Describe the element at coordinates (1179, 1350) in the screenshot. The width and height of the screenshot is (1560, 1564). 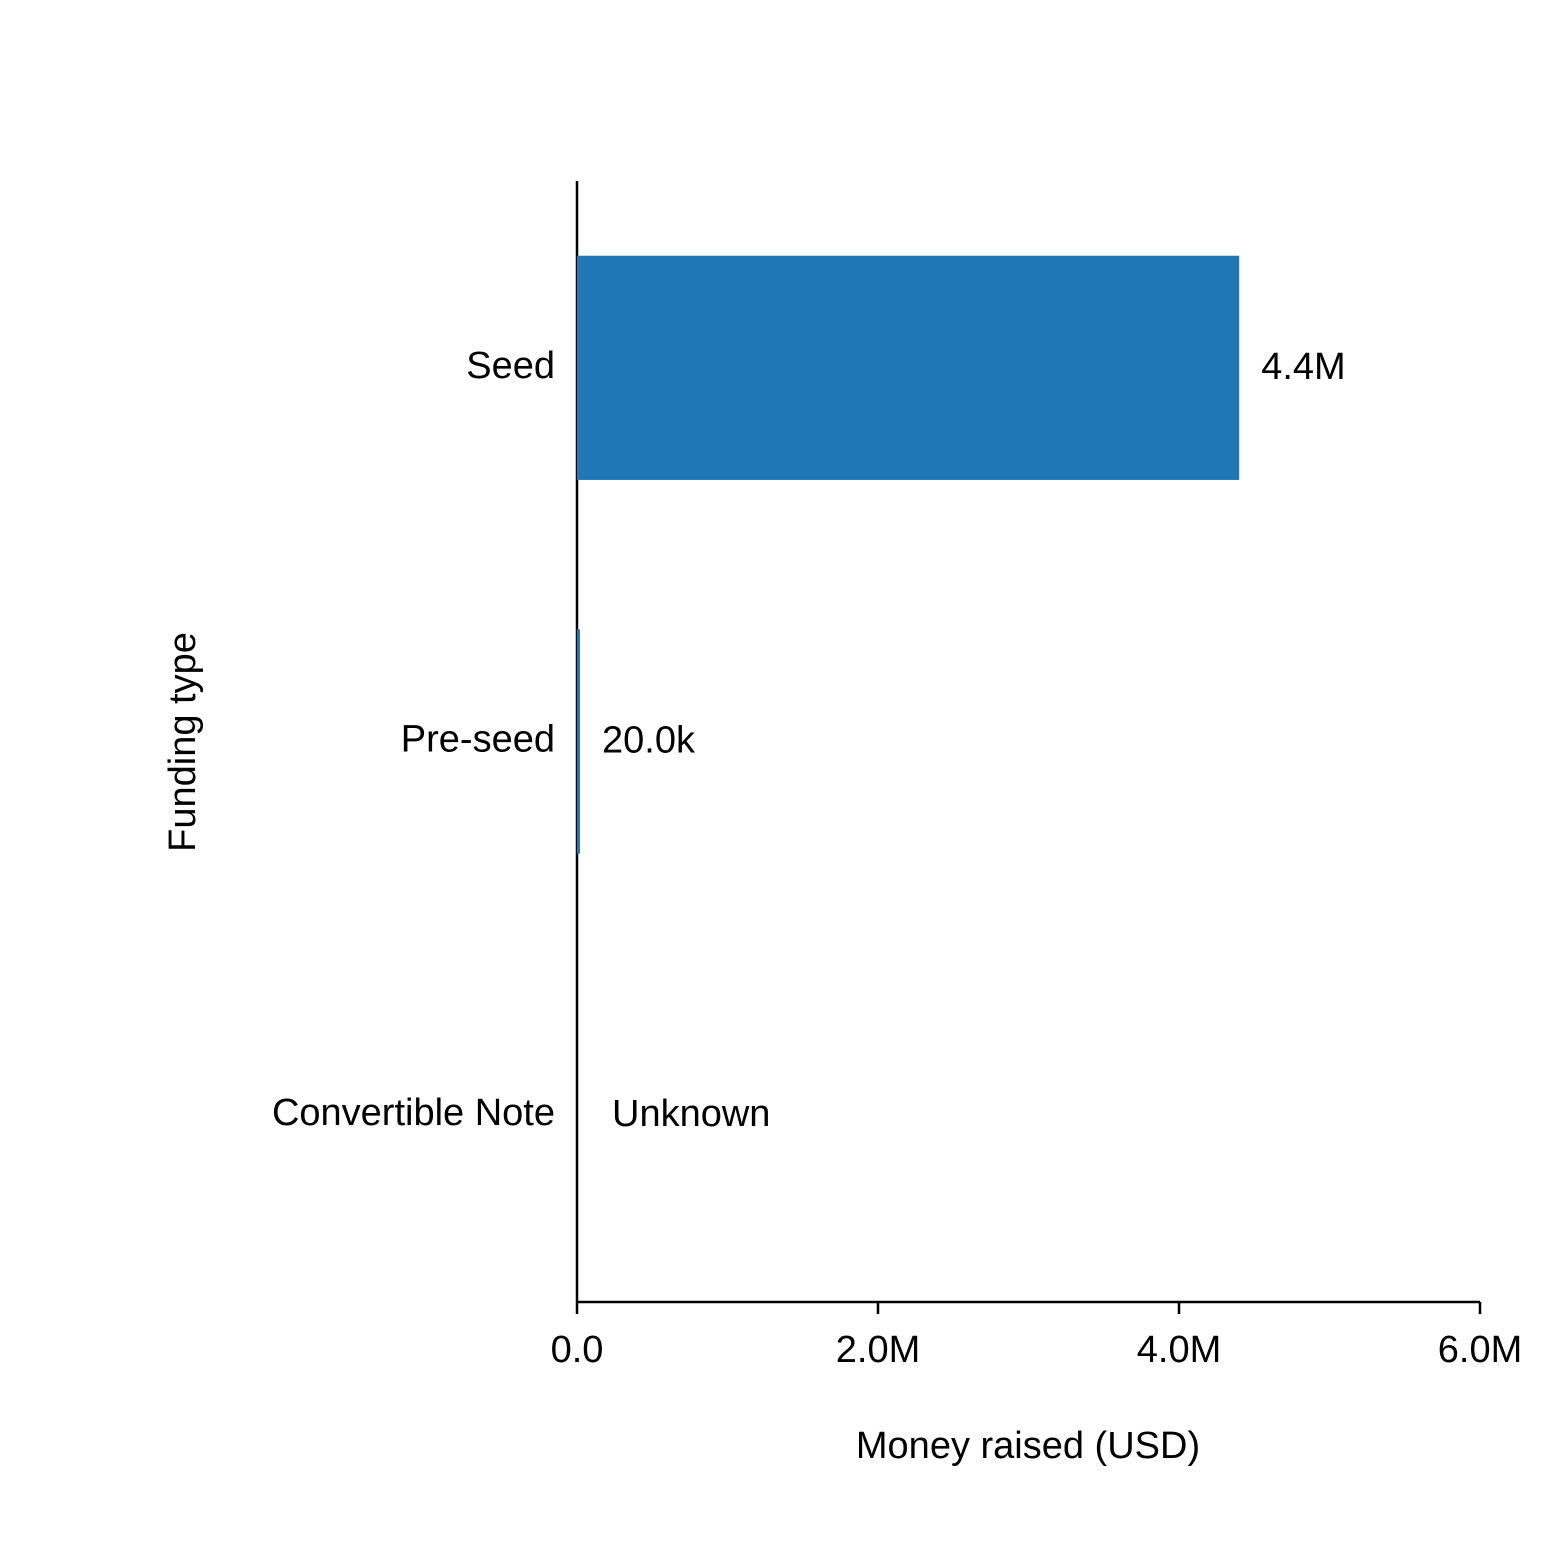
I see `x-tick-label: 4.0M` at that location.